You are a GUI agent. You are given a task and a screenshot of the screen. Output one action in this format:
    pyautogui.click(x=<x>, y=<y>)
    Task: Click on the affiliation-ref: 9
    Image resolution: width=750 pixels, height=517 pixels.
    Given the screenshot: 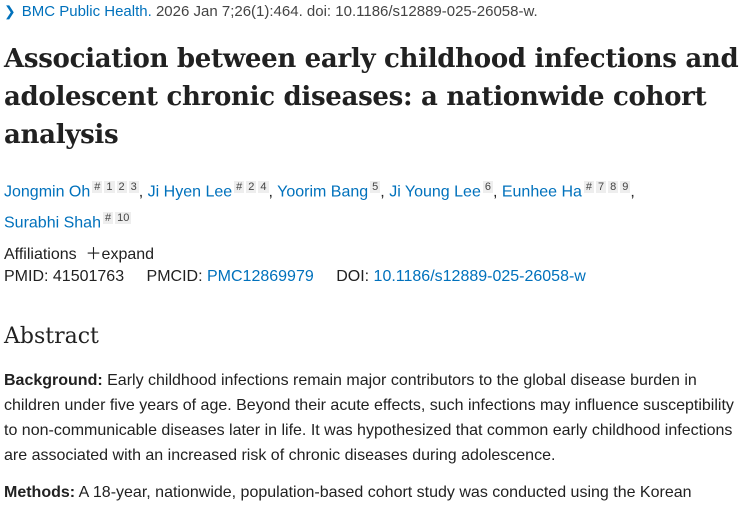 What is the action you would take?
    pyautogui.click(x=625, y=187)
    